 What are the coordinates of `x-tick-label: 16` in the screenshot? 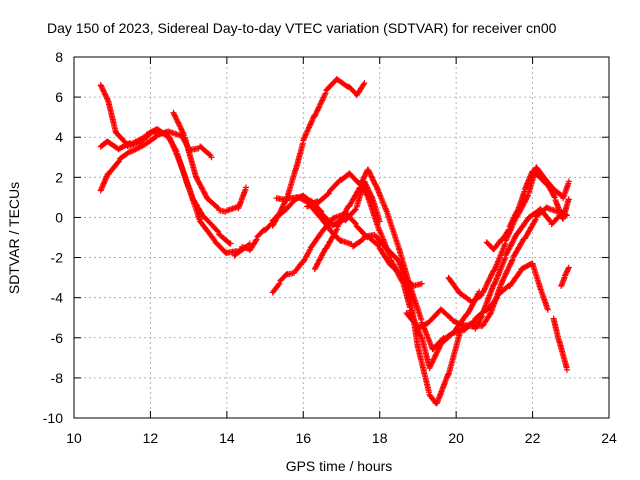 It's located at (303, 438).